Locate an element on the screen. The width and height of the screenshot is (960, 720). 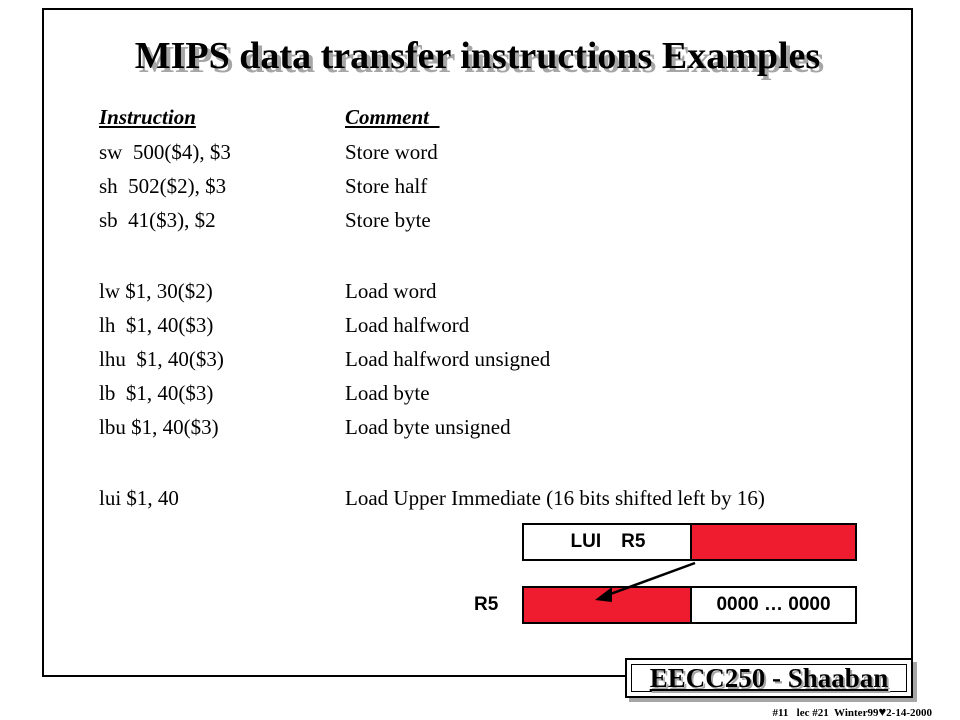
lui-register-label: R5 is located at coordinates (633, 541).